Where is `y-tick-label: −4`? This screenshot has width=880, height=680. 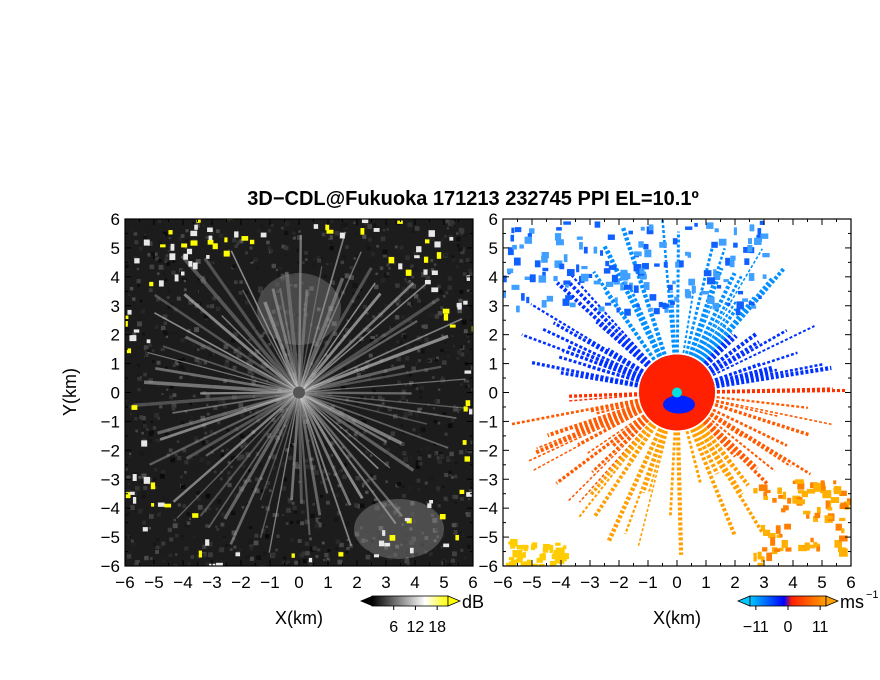 y-tick-label: −4 is located at coordinates (110, 508).